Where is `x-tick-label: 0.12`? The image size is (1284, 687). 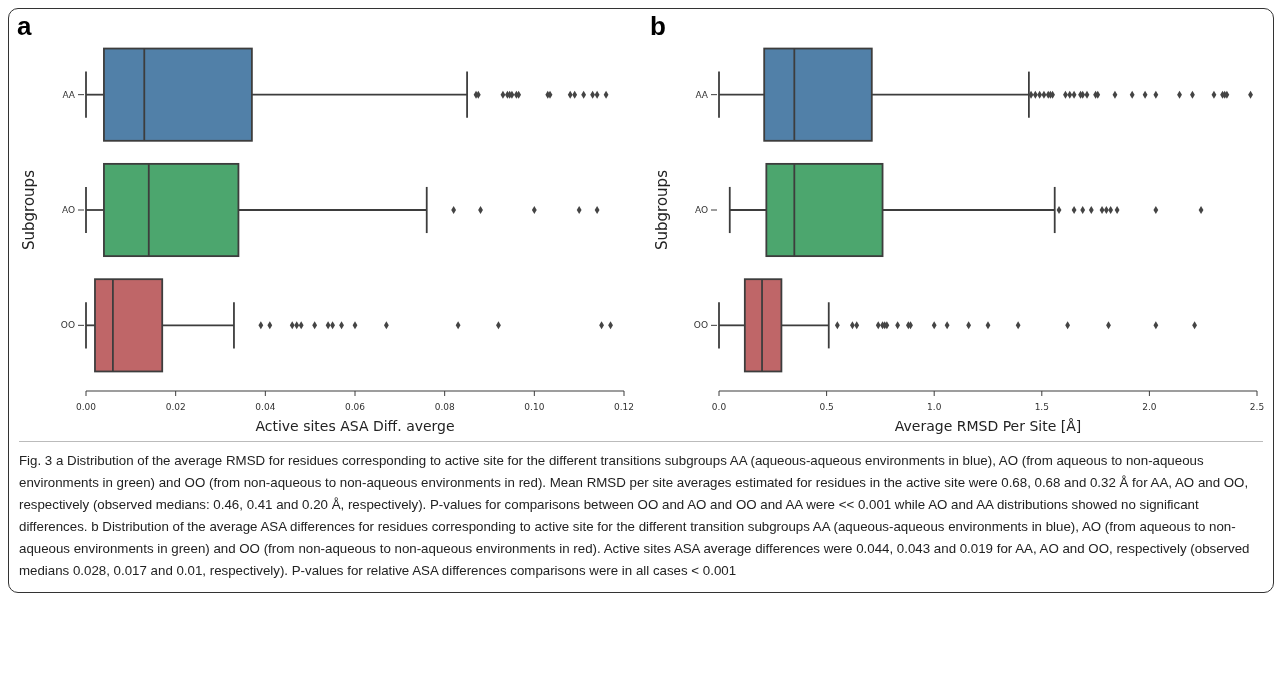 x-tick-label: 0.12 is located at coordinates (624, 407).